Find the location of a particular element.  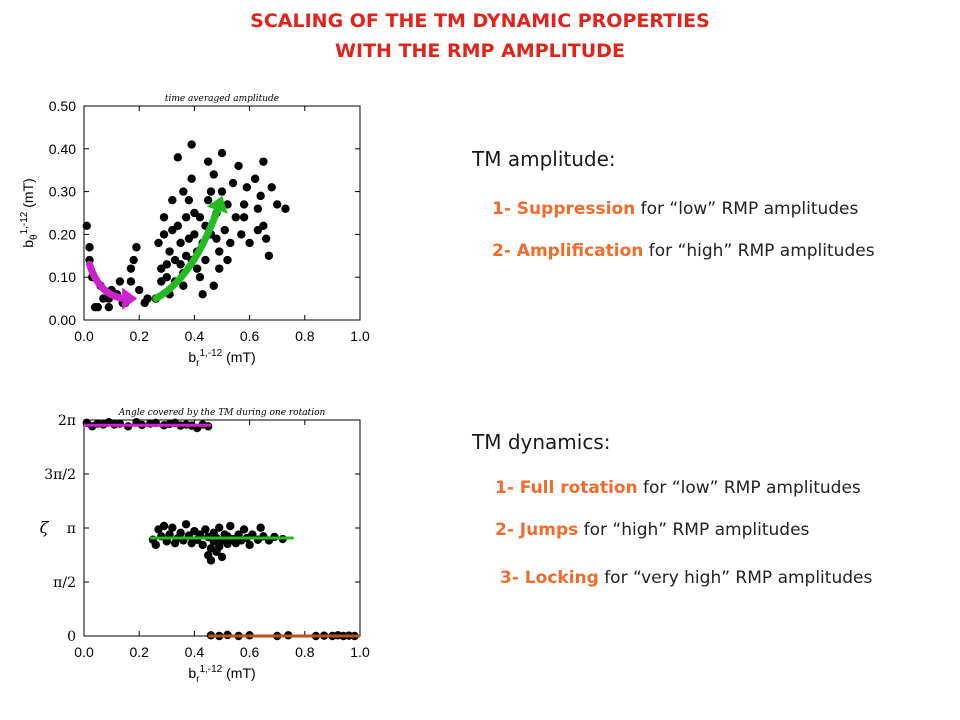

tm-dynamics-heading: TM dynamics: is located at coordinates (541, 442).